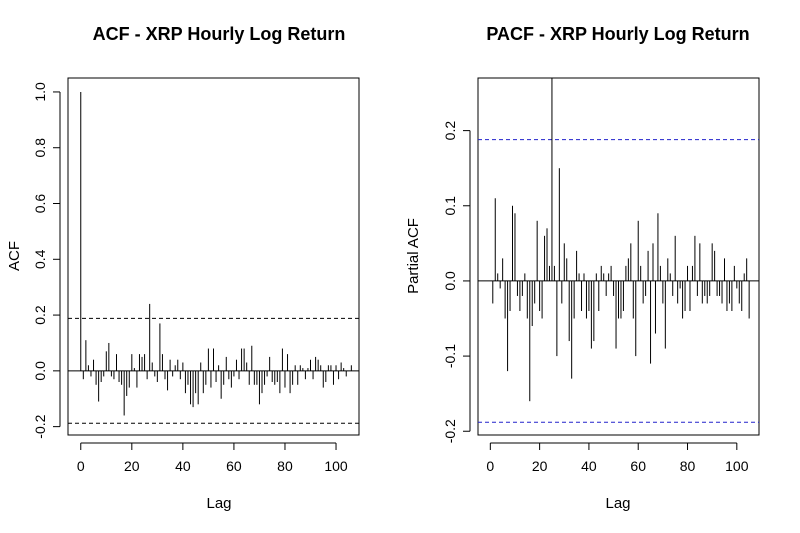 The height and width of the screenshot is (533, 800). Describe the element at coordinates (688, 466) in the screenshot. I see `pacf-x-tick-label: 80` at that location.